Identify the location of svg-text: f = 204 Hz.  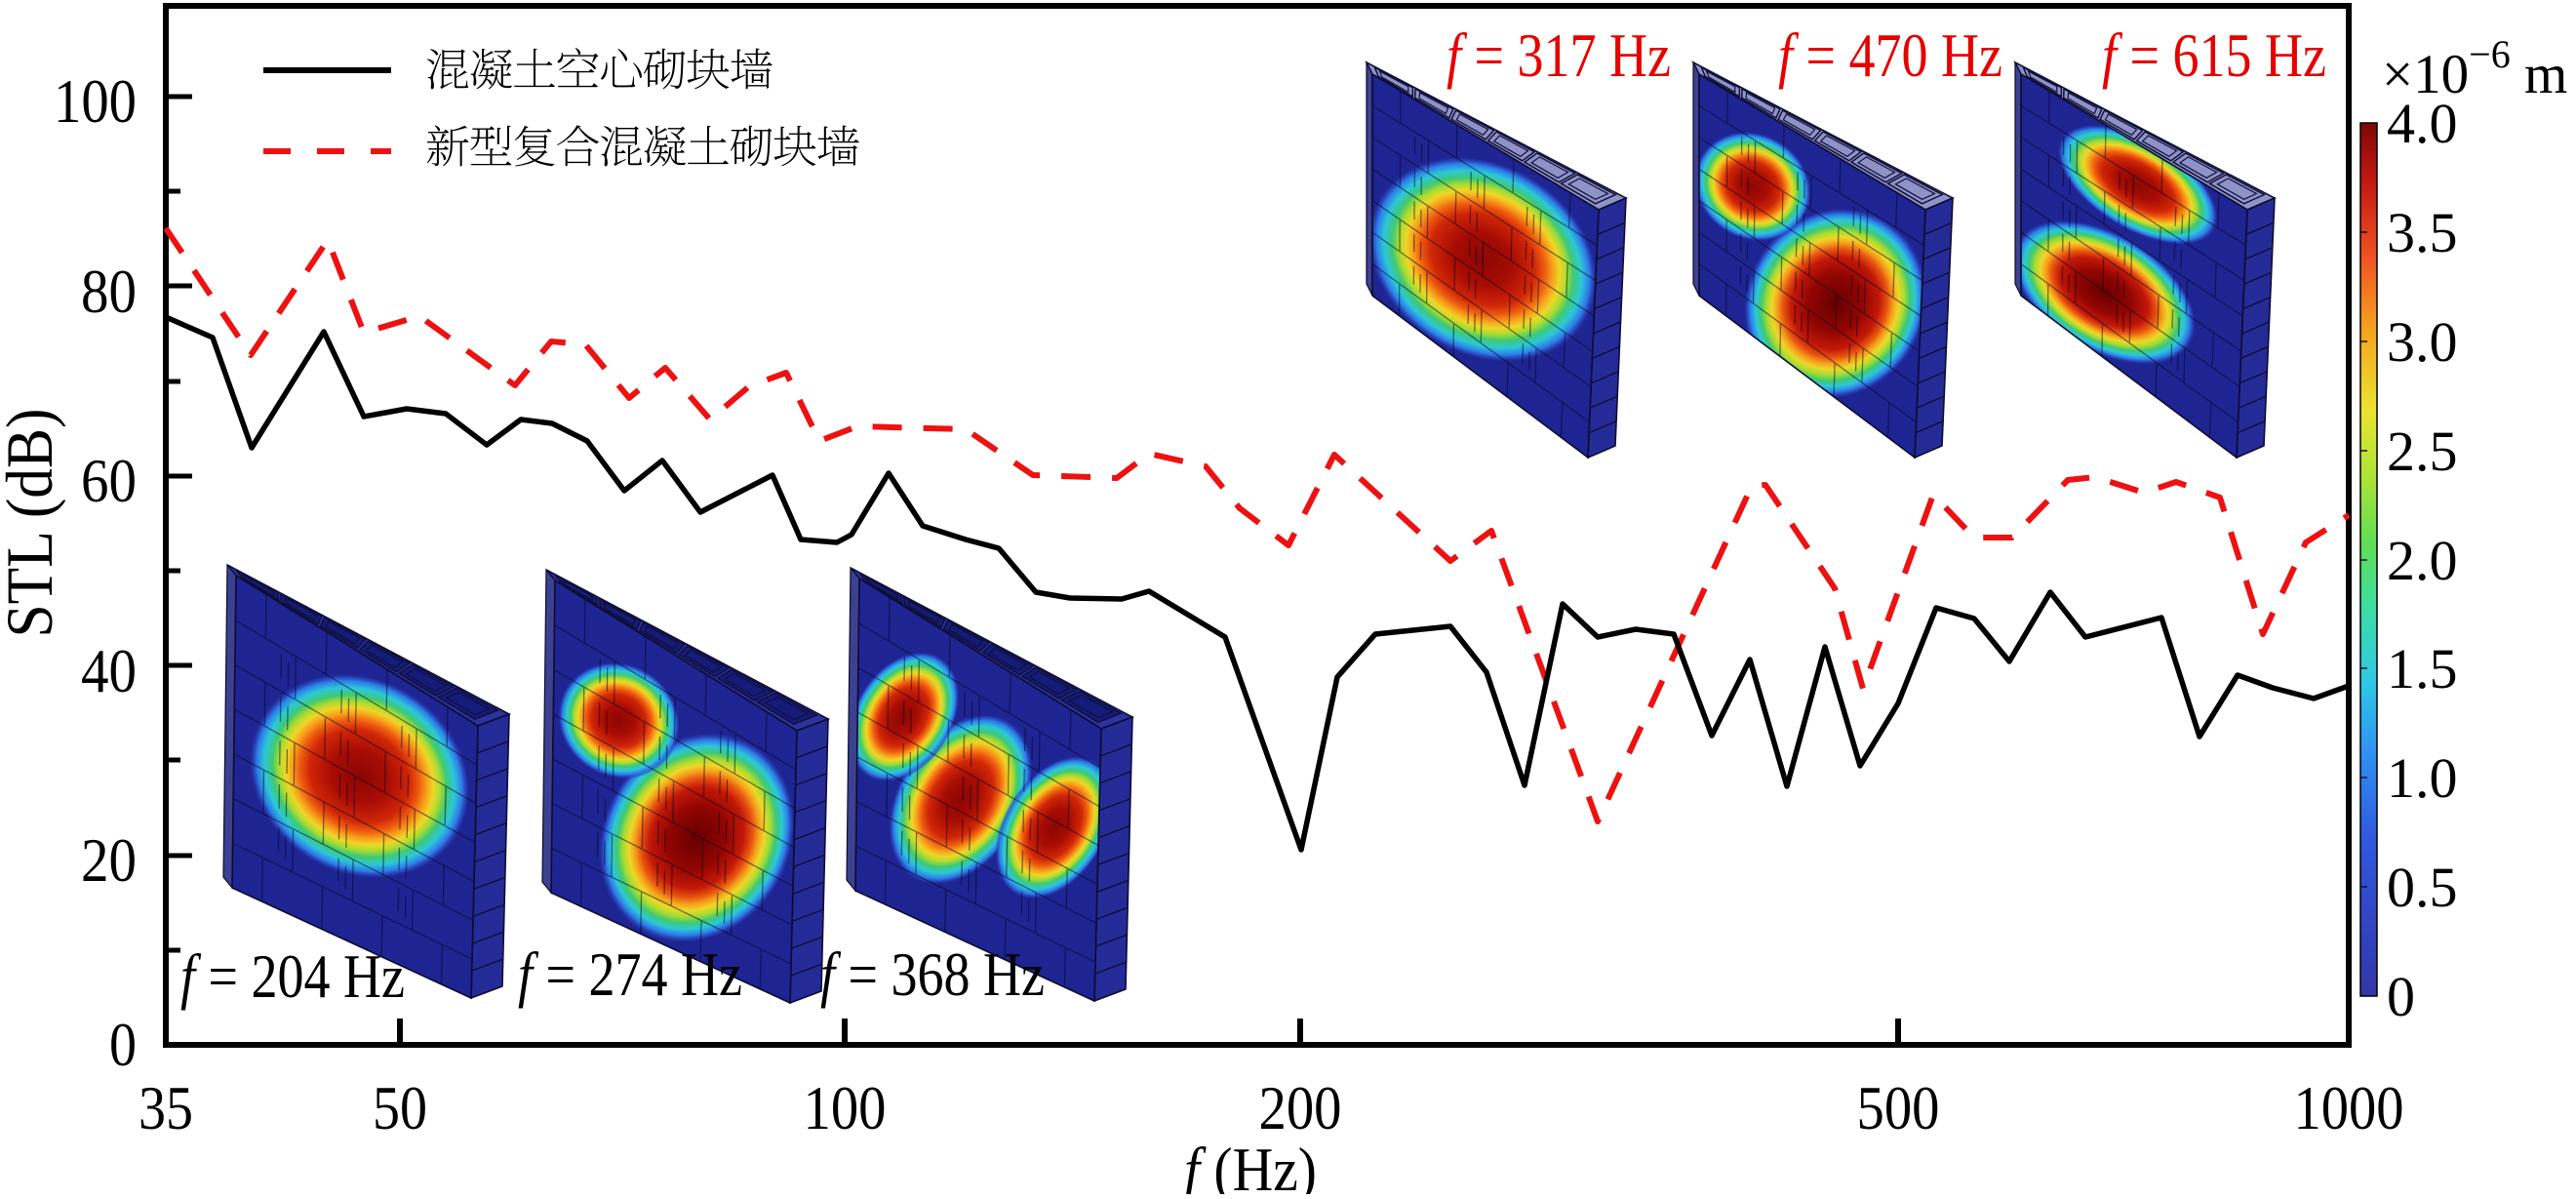
(292, 976).